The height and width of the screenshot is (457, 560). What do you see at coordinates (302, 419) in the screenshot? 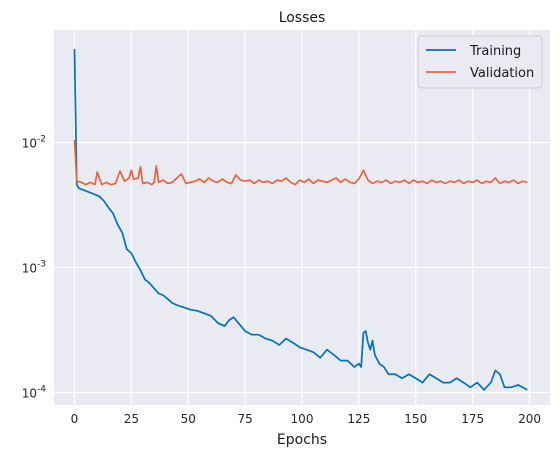
I see `x-tick-label: 100` at bounding box center [302, 419].